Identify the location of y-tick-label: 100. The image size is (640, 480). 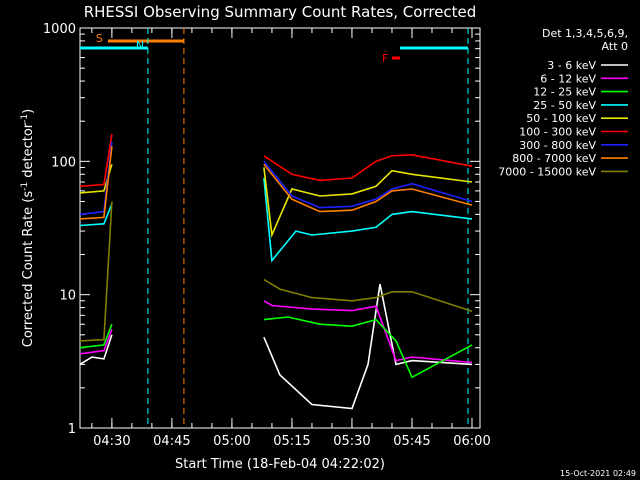
(63, 162).